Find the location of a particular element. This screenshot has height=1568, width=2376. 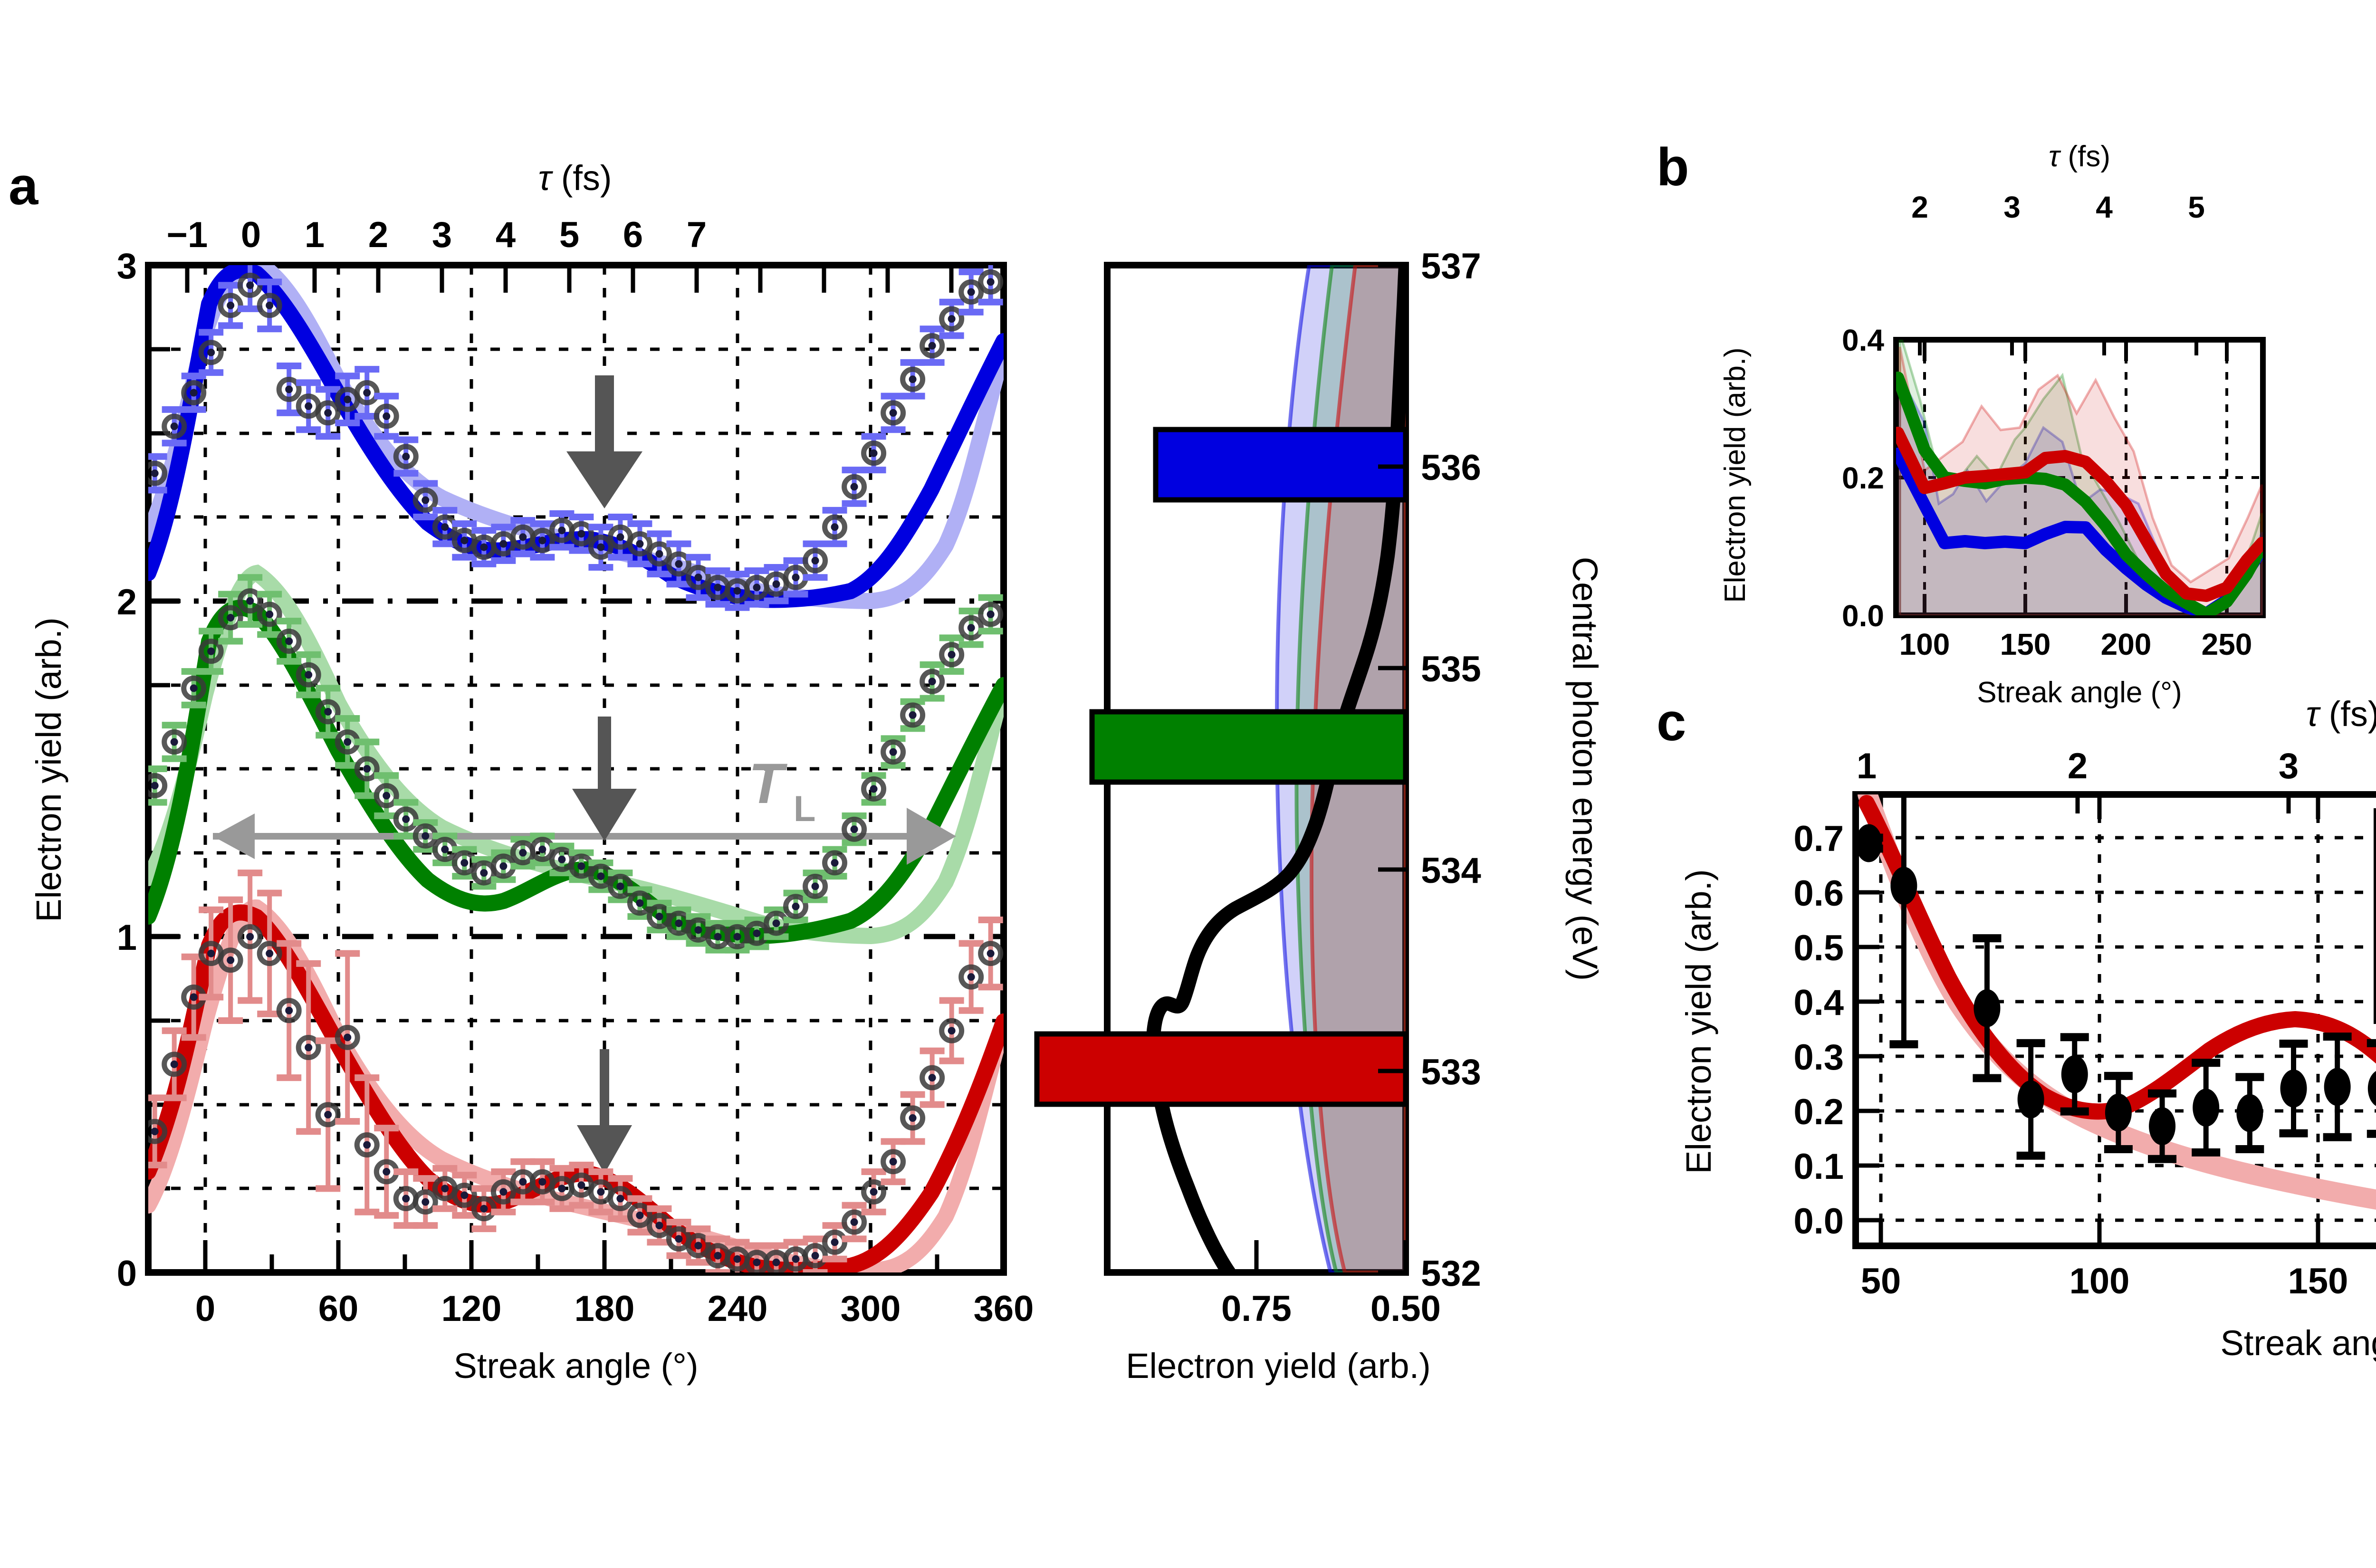

panel-a-bottom-ticklabels: 0 60 120 180 240 300 360 is located at coordinates (614, 1309).